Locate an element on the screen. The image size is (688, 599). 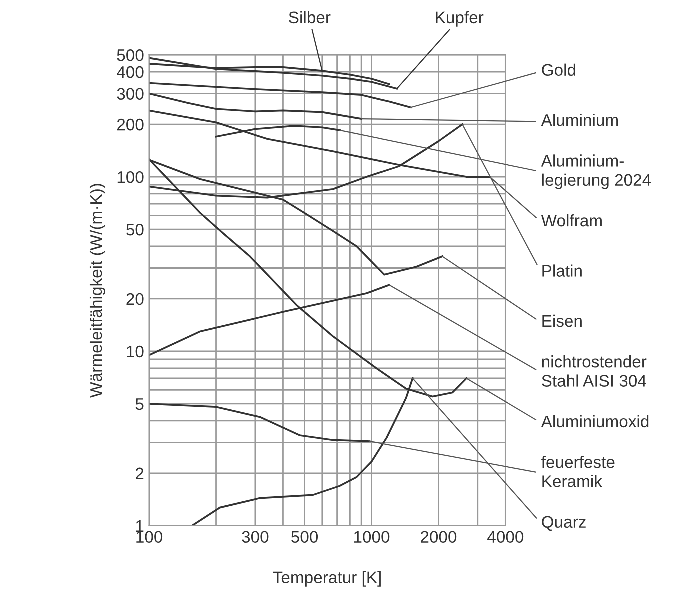
y-axis-title: Wärmeleitfähigkeit (W/(m·K)) is located at coordinates (98, 291).